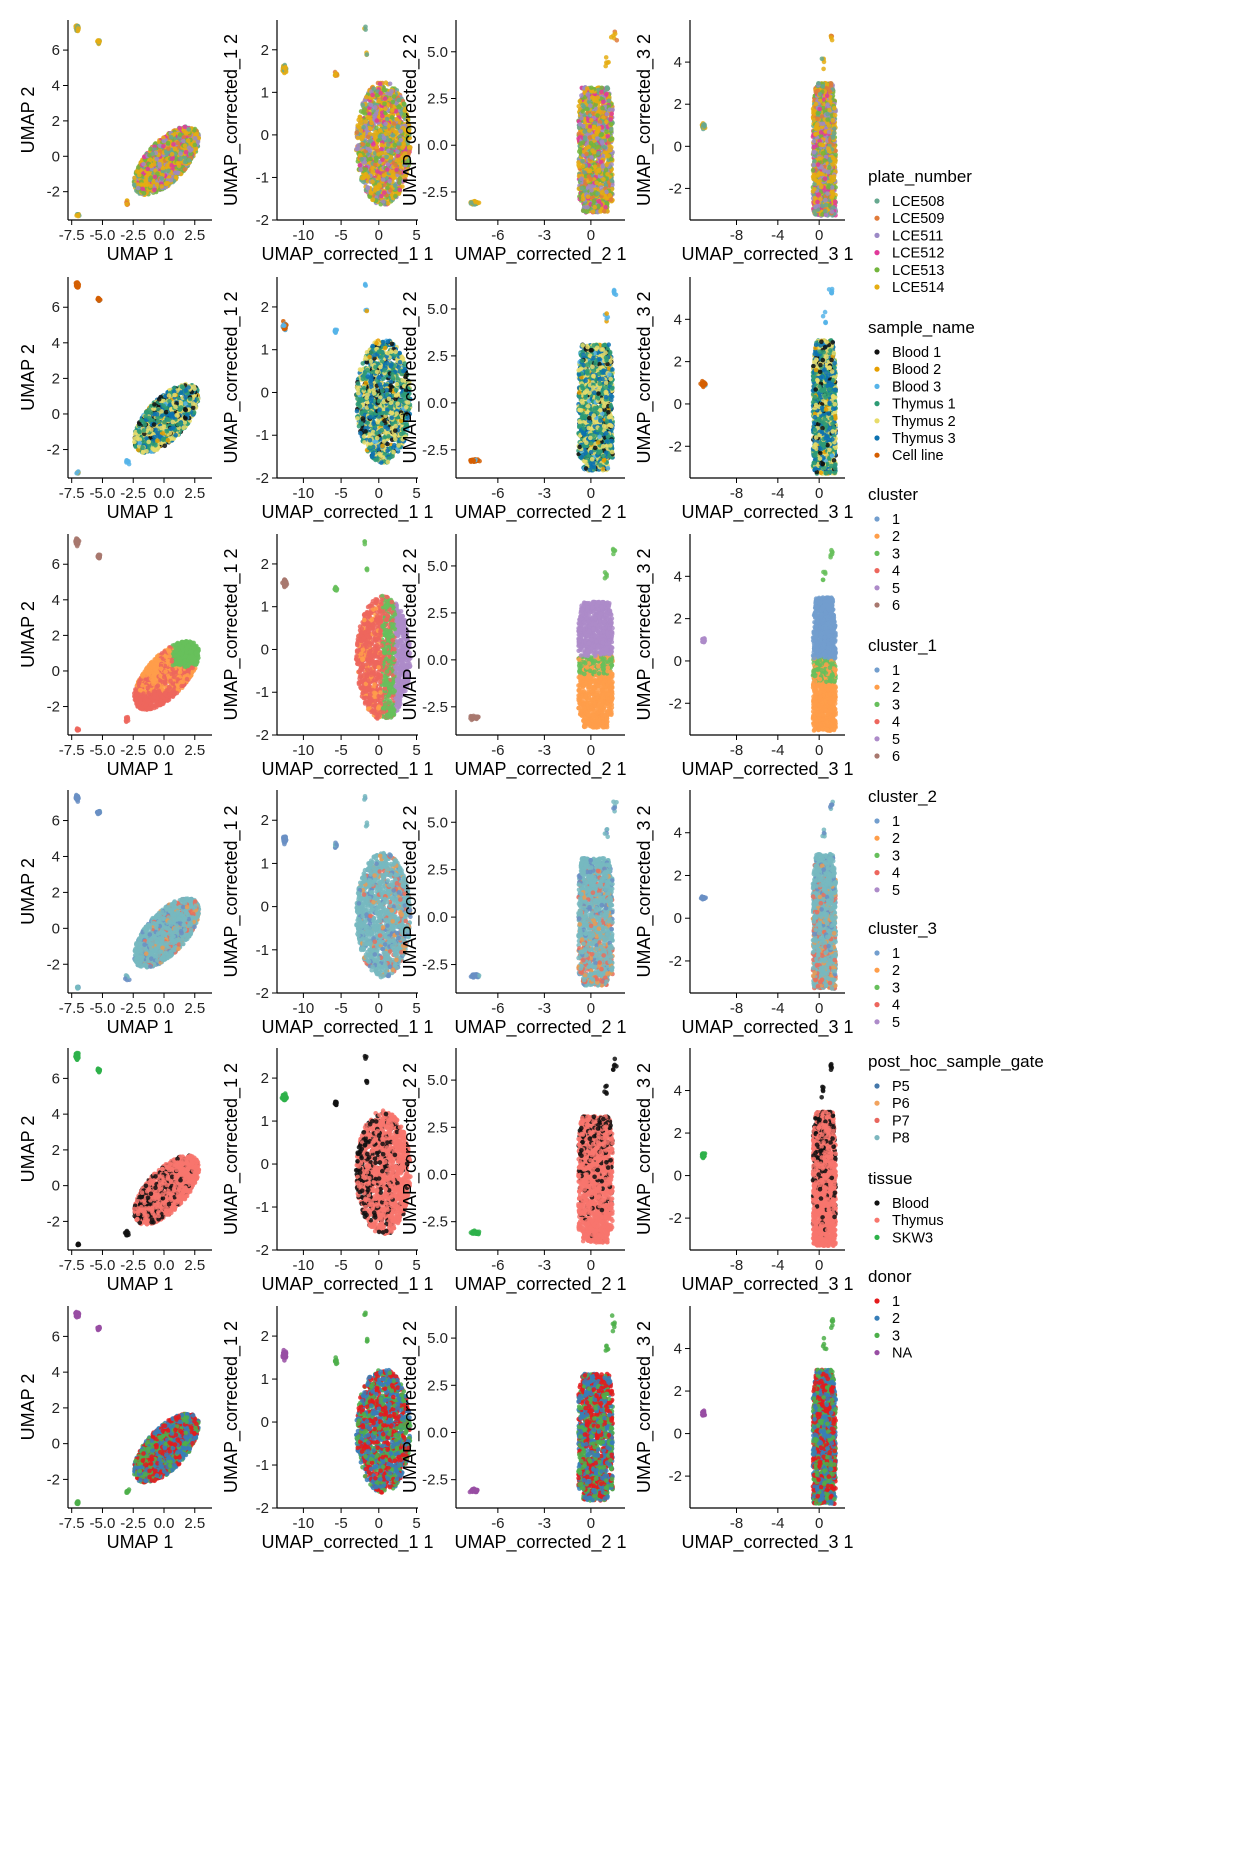  Describe the element at coordinates (28, 120) in the screenshot. I see `y-axis-label: UMAP 2` at that location.